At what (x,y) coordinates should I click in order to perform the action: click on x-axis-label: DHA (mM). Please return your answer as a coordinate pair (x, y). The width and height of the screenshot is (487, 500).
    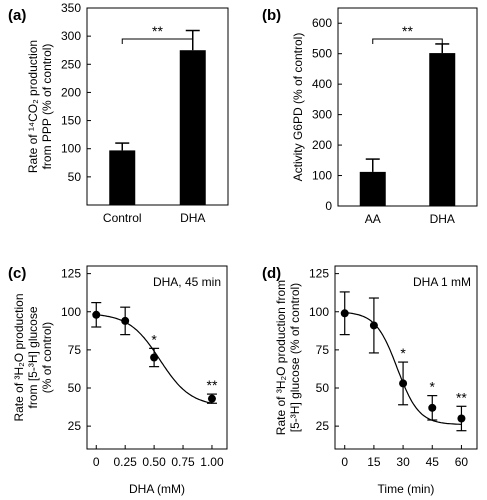
    Looking at the image, I should click on (157, 489).